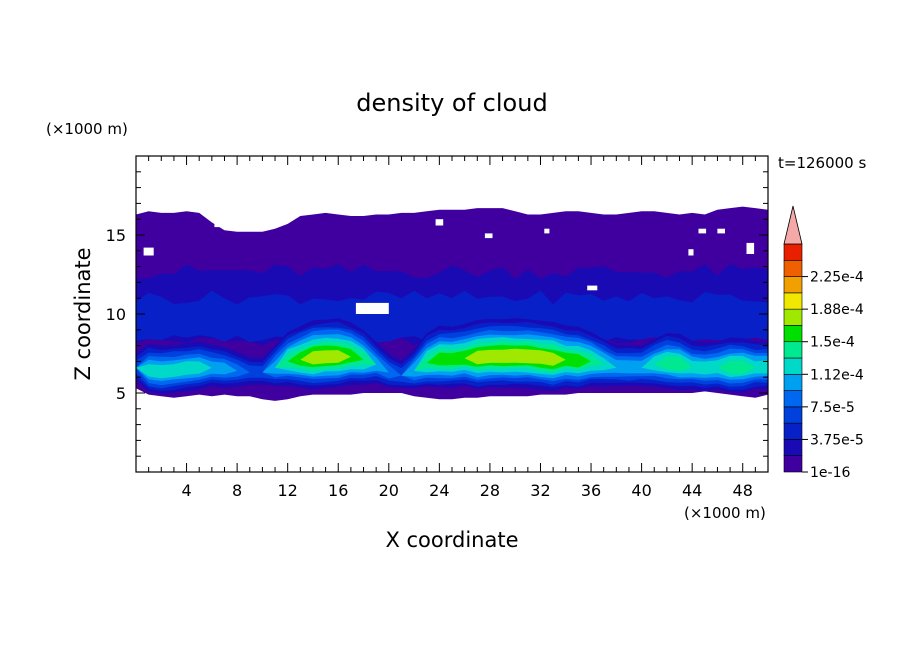  I want to click on x-tick-label: 24, so click(439, 490).